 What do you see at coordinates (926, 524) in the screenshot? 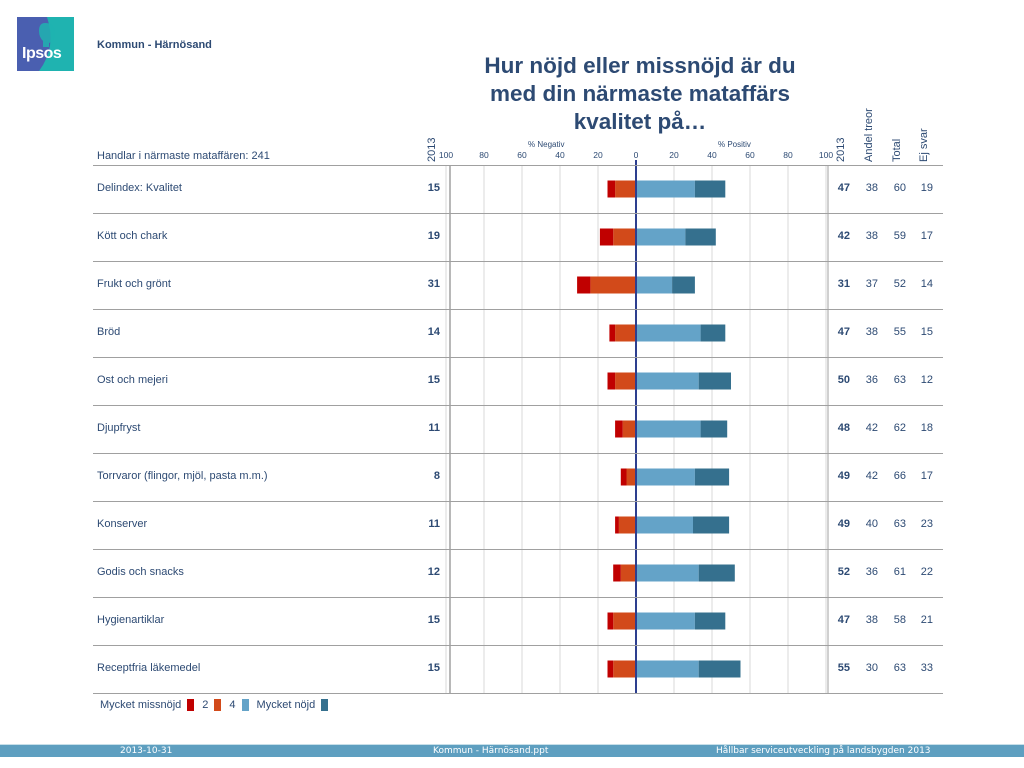
I see `ej-svar-value: 23` at bounding box center [926, 524].